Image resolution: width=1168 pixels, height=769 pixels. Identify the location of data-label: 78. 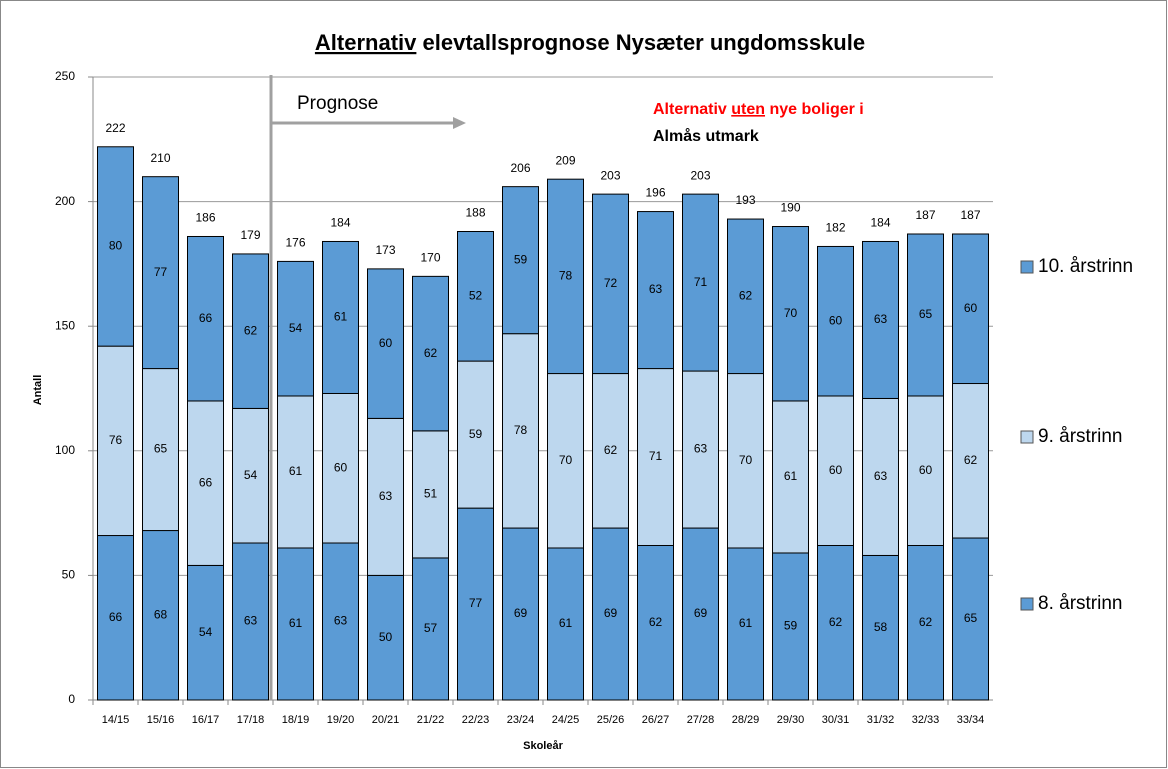
(521, 430).